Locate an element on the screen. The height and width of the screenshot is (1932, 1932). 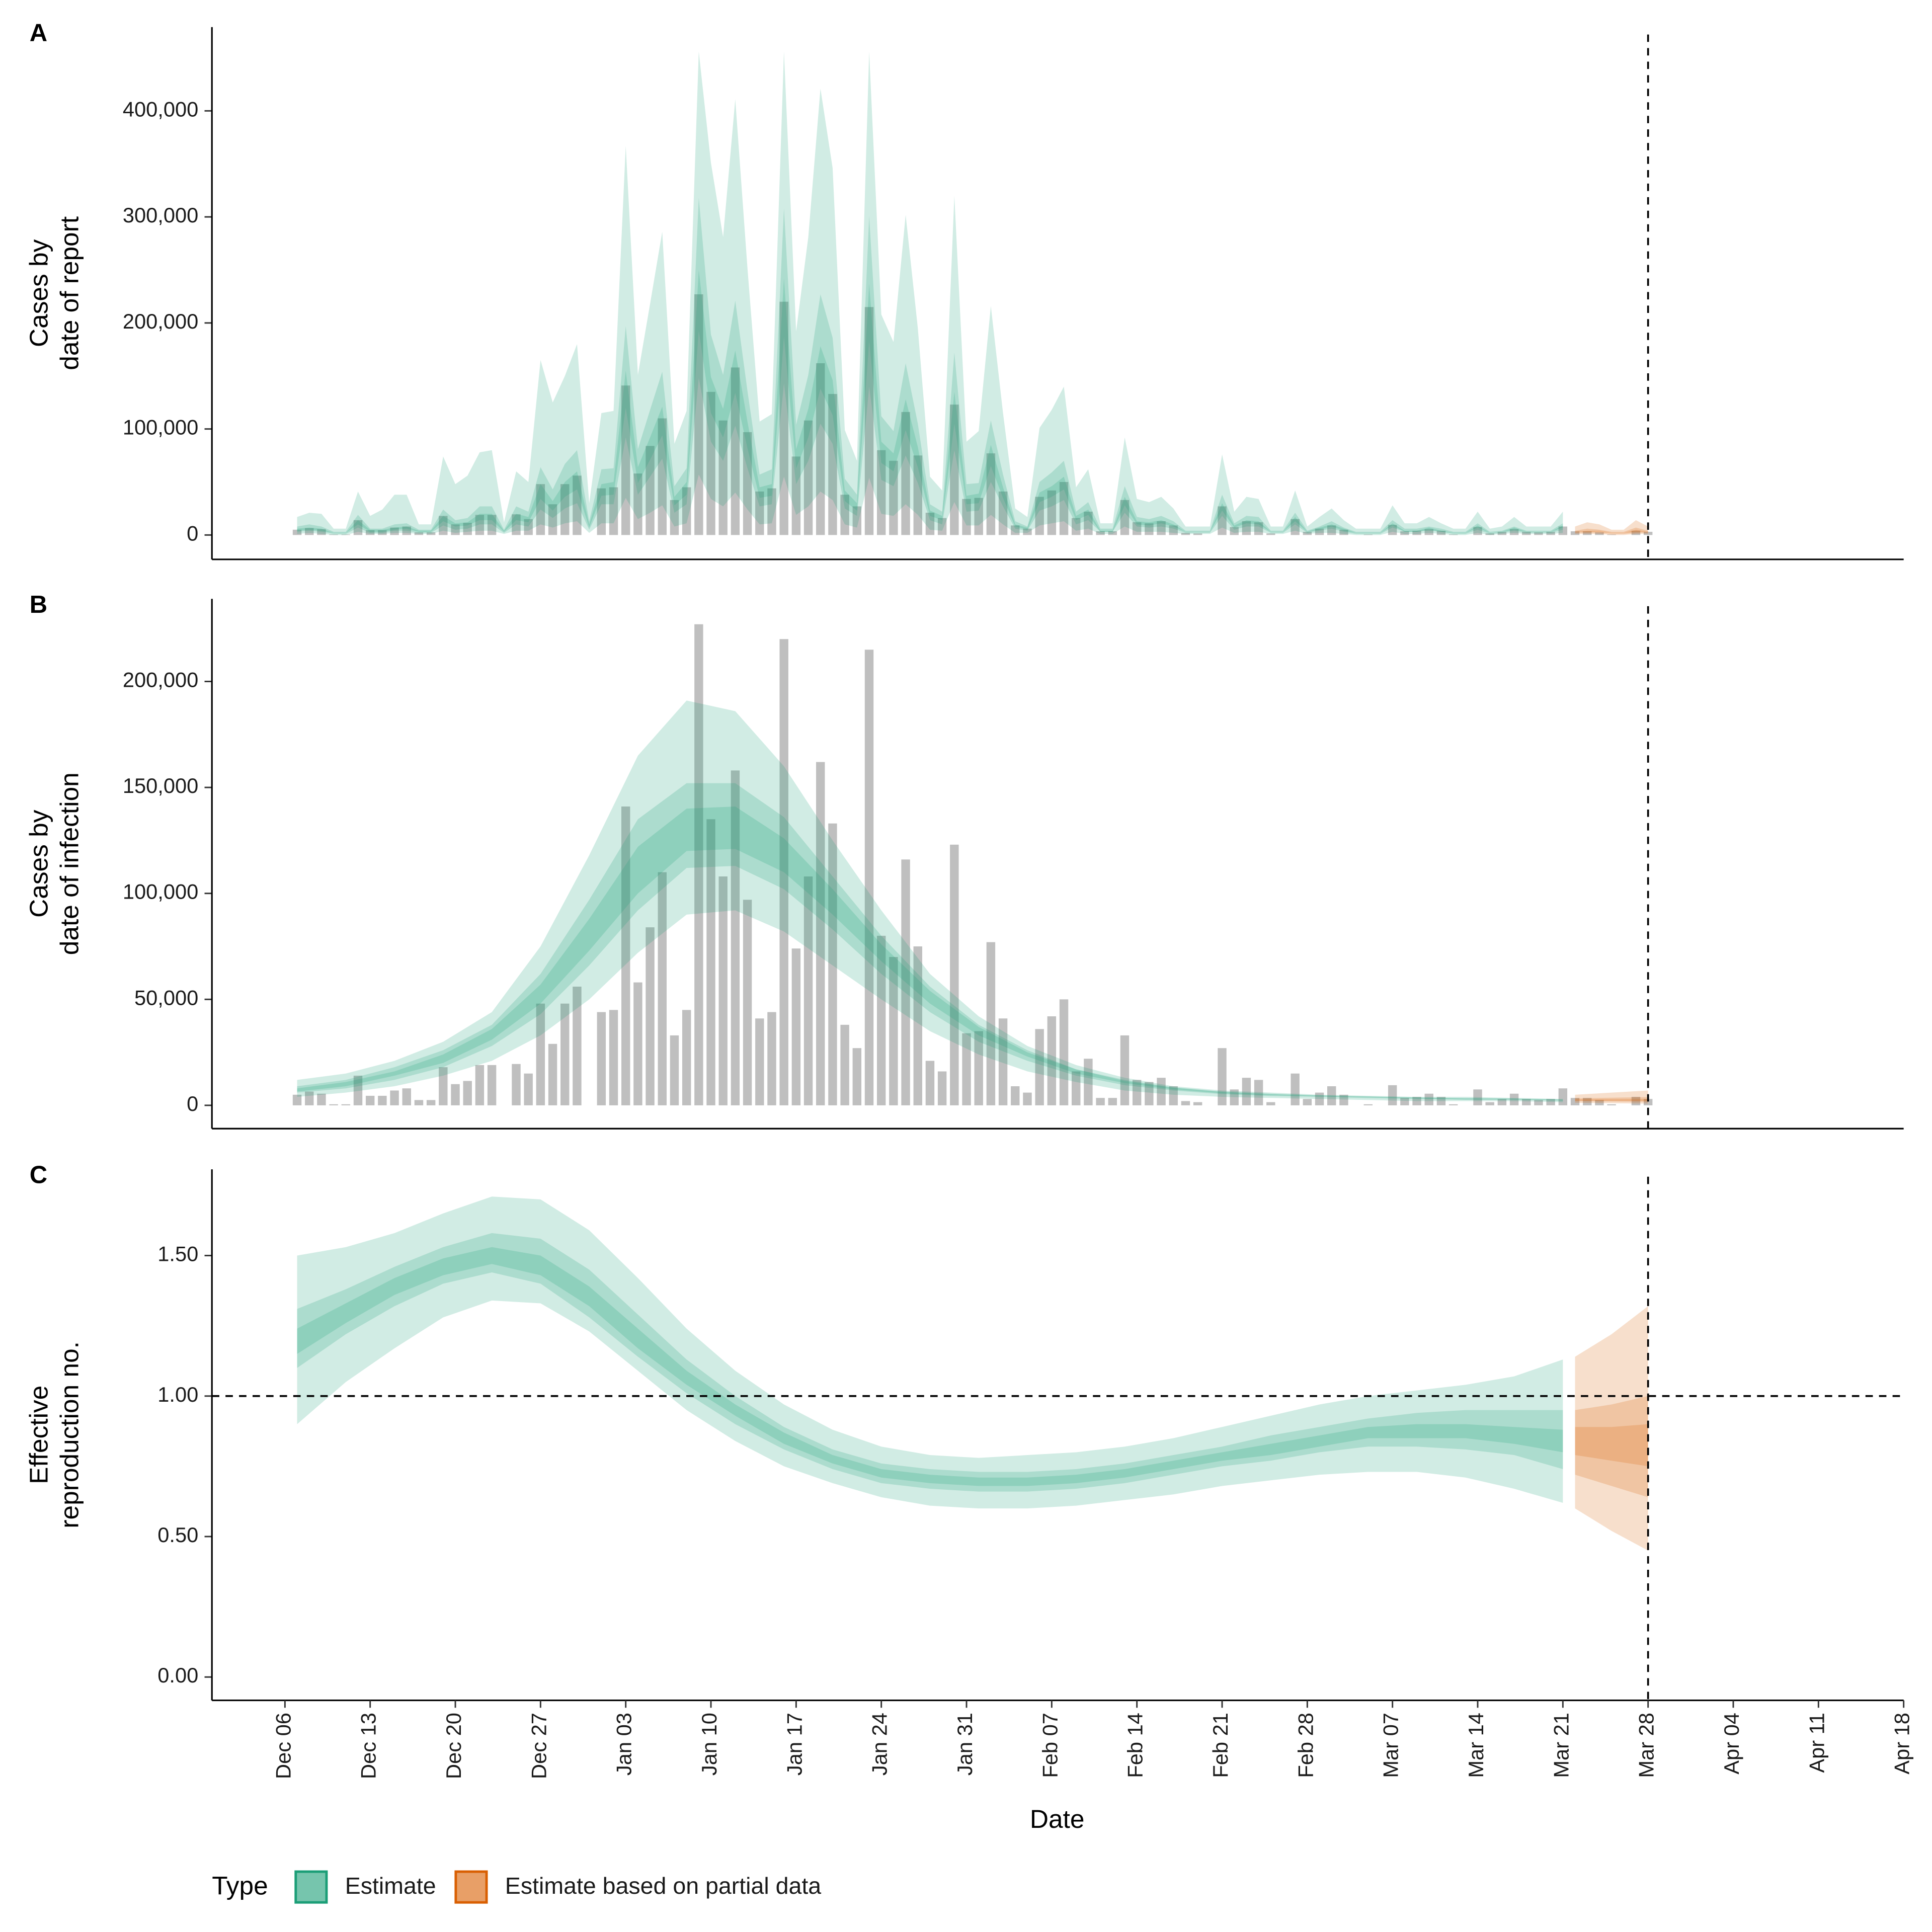
y-axis-title: Effective is located at coordinates (38, 1435).